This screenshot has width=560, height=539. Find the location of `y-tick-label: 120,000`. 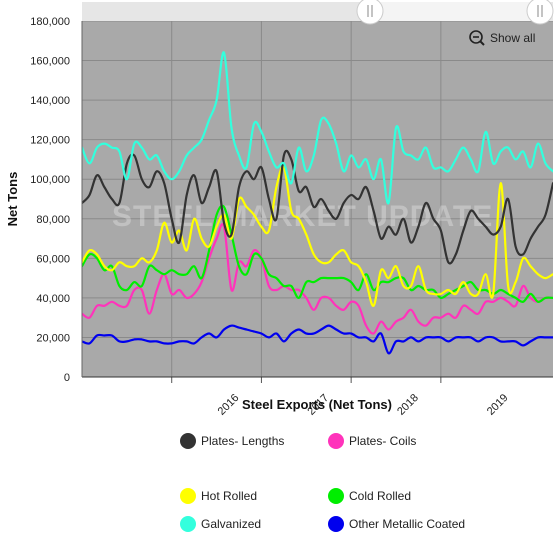

y-tick-label: 120,000 is located at coordinates (50, 141).